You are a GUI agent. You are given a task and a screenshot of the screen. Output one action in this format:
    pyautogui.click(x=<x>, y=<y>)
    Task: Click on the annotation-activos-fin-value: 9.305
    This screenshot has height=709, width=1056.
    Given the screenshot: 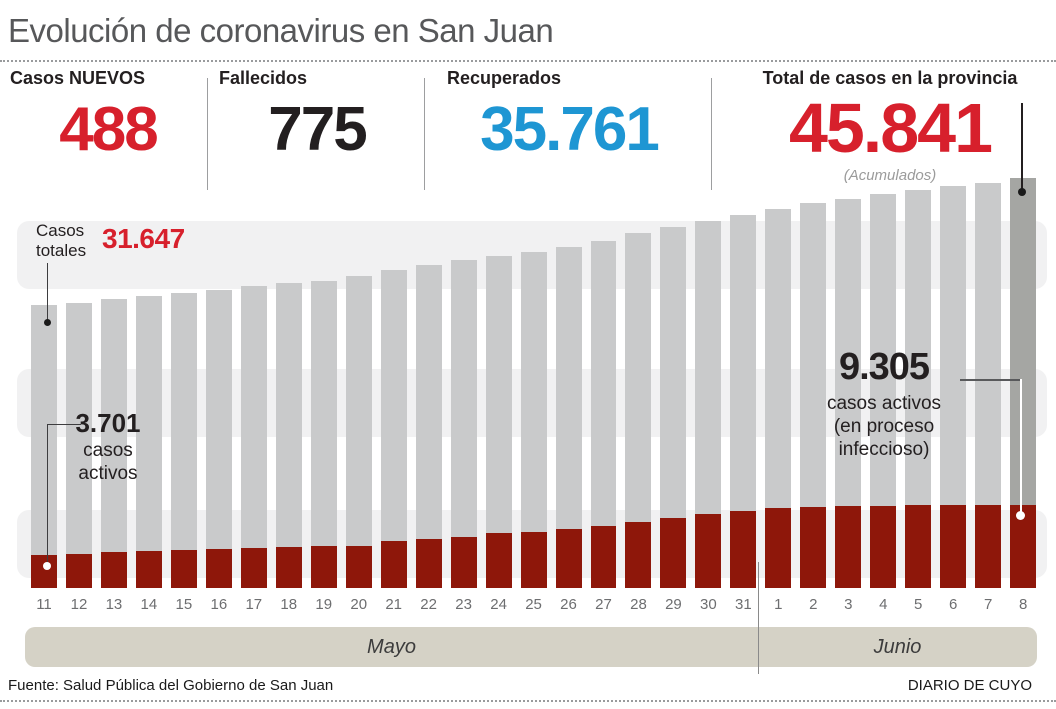 What is the action you would take?
    pyautogui.click(x=884, y=367)
    